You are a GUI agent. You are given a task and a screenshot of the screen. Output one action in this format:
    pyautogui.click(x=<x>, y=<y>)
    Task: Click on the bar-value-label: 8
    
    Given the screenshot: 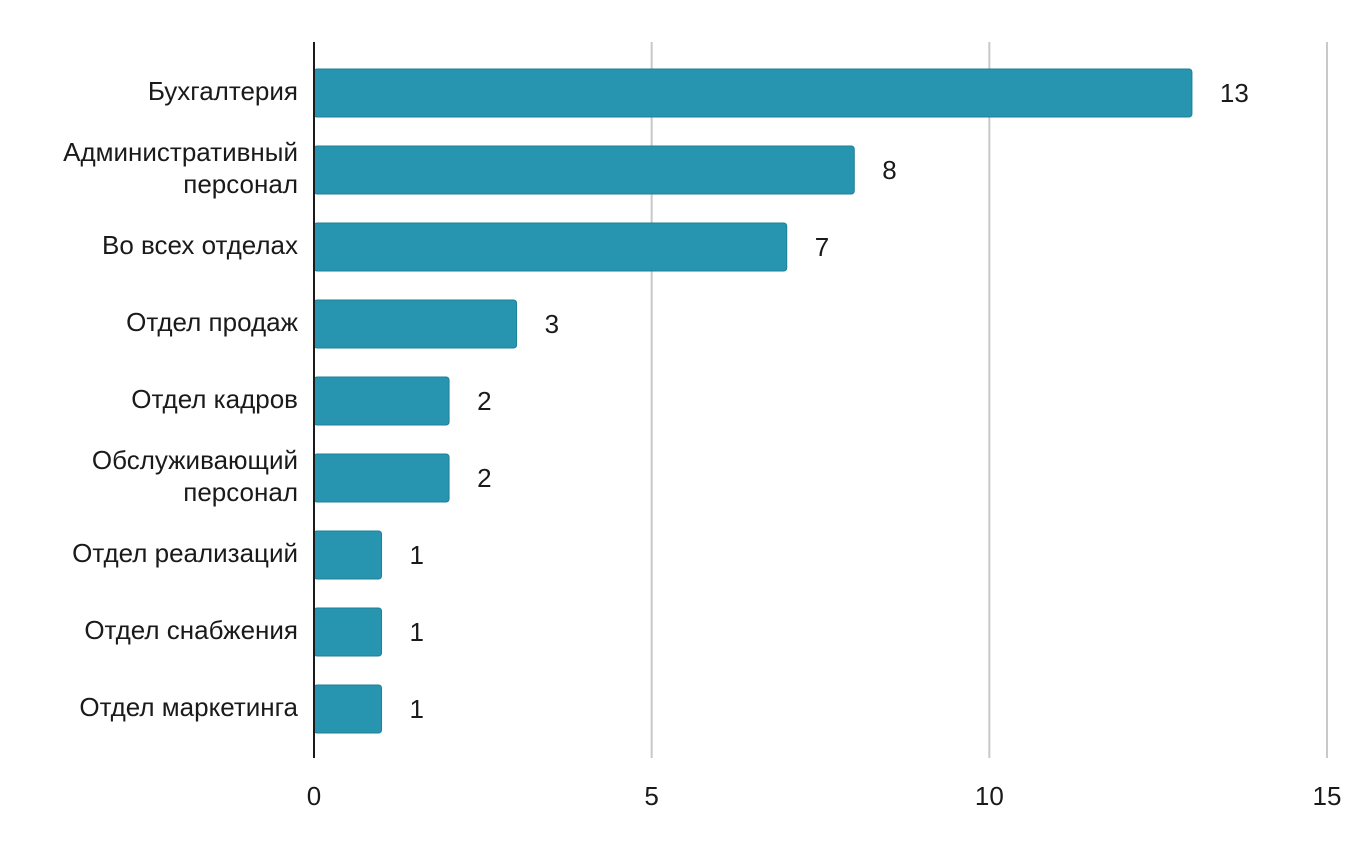 What is the action you would take?
    pyautogui.click(x=889, y=170)
    